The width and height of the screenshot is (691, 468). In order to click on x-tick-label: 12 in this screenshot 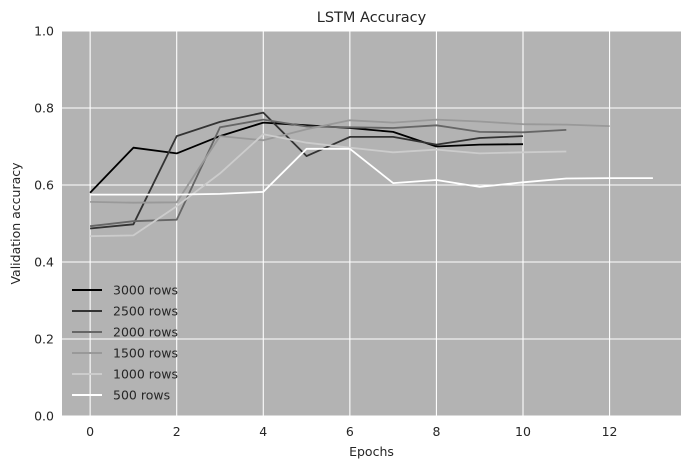, I will do `click(610, 431)`.